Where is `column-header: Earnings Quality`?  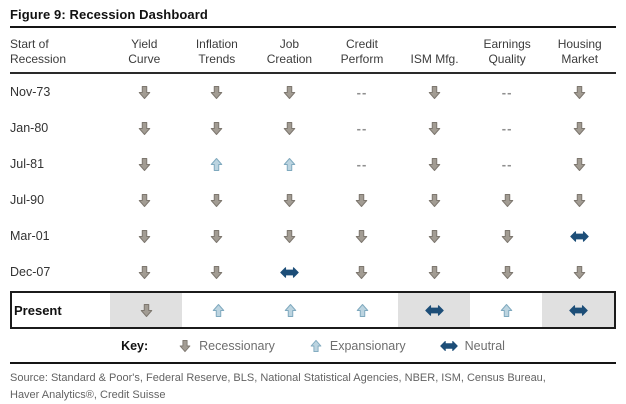
column-header: Earnings Quality is located at coordinates (507, 51).